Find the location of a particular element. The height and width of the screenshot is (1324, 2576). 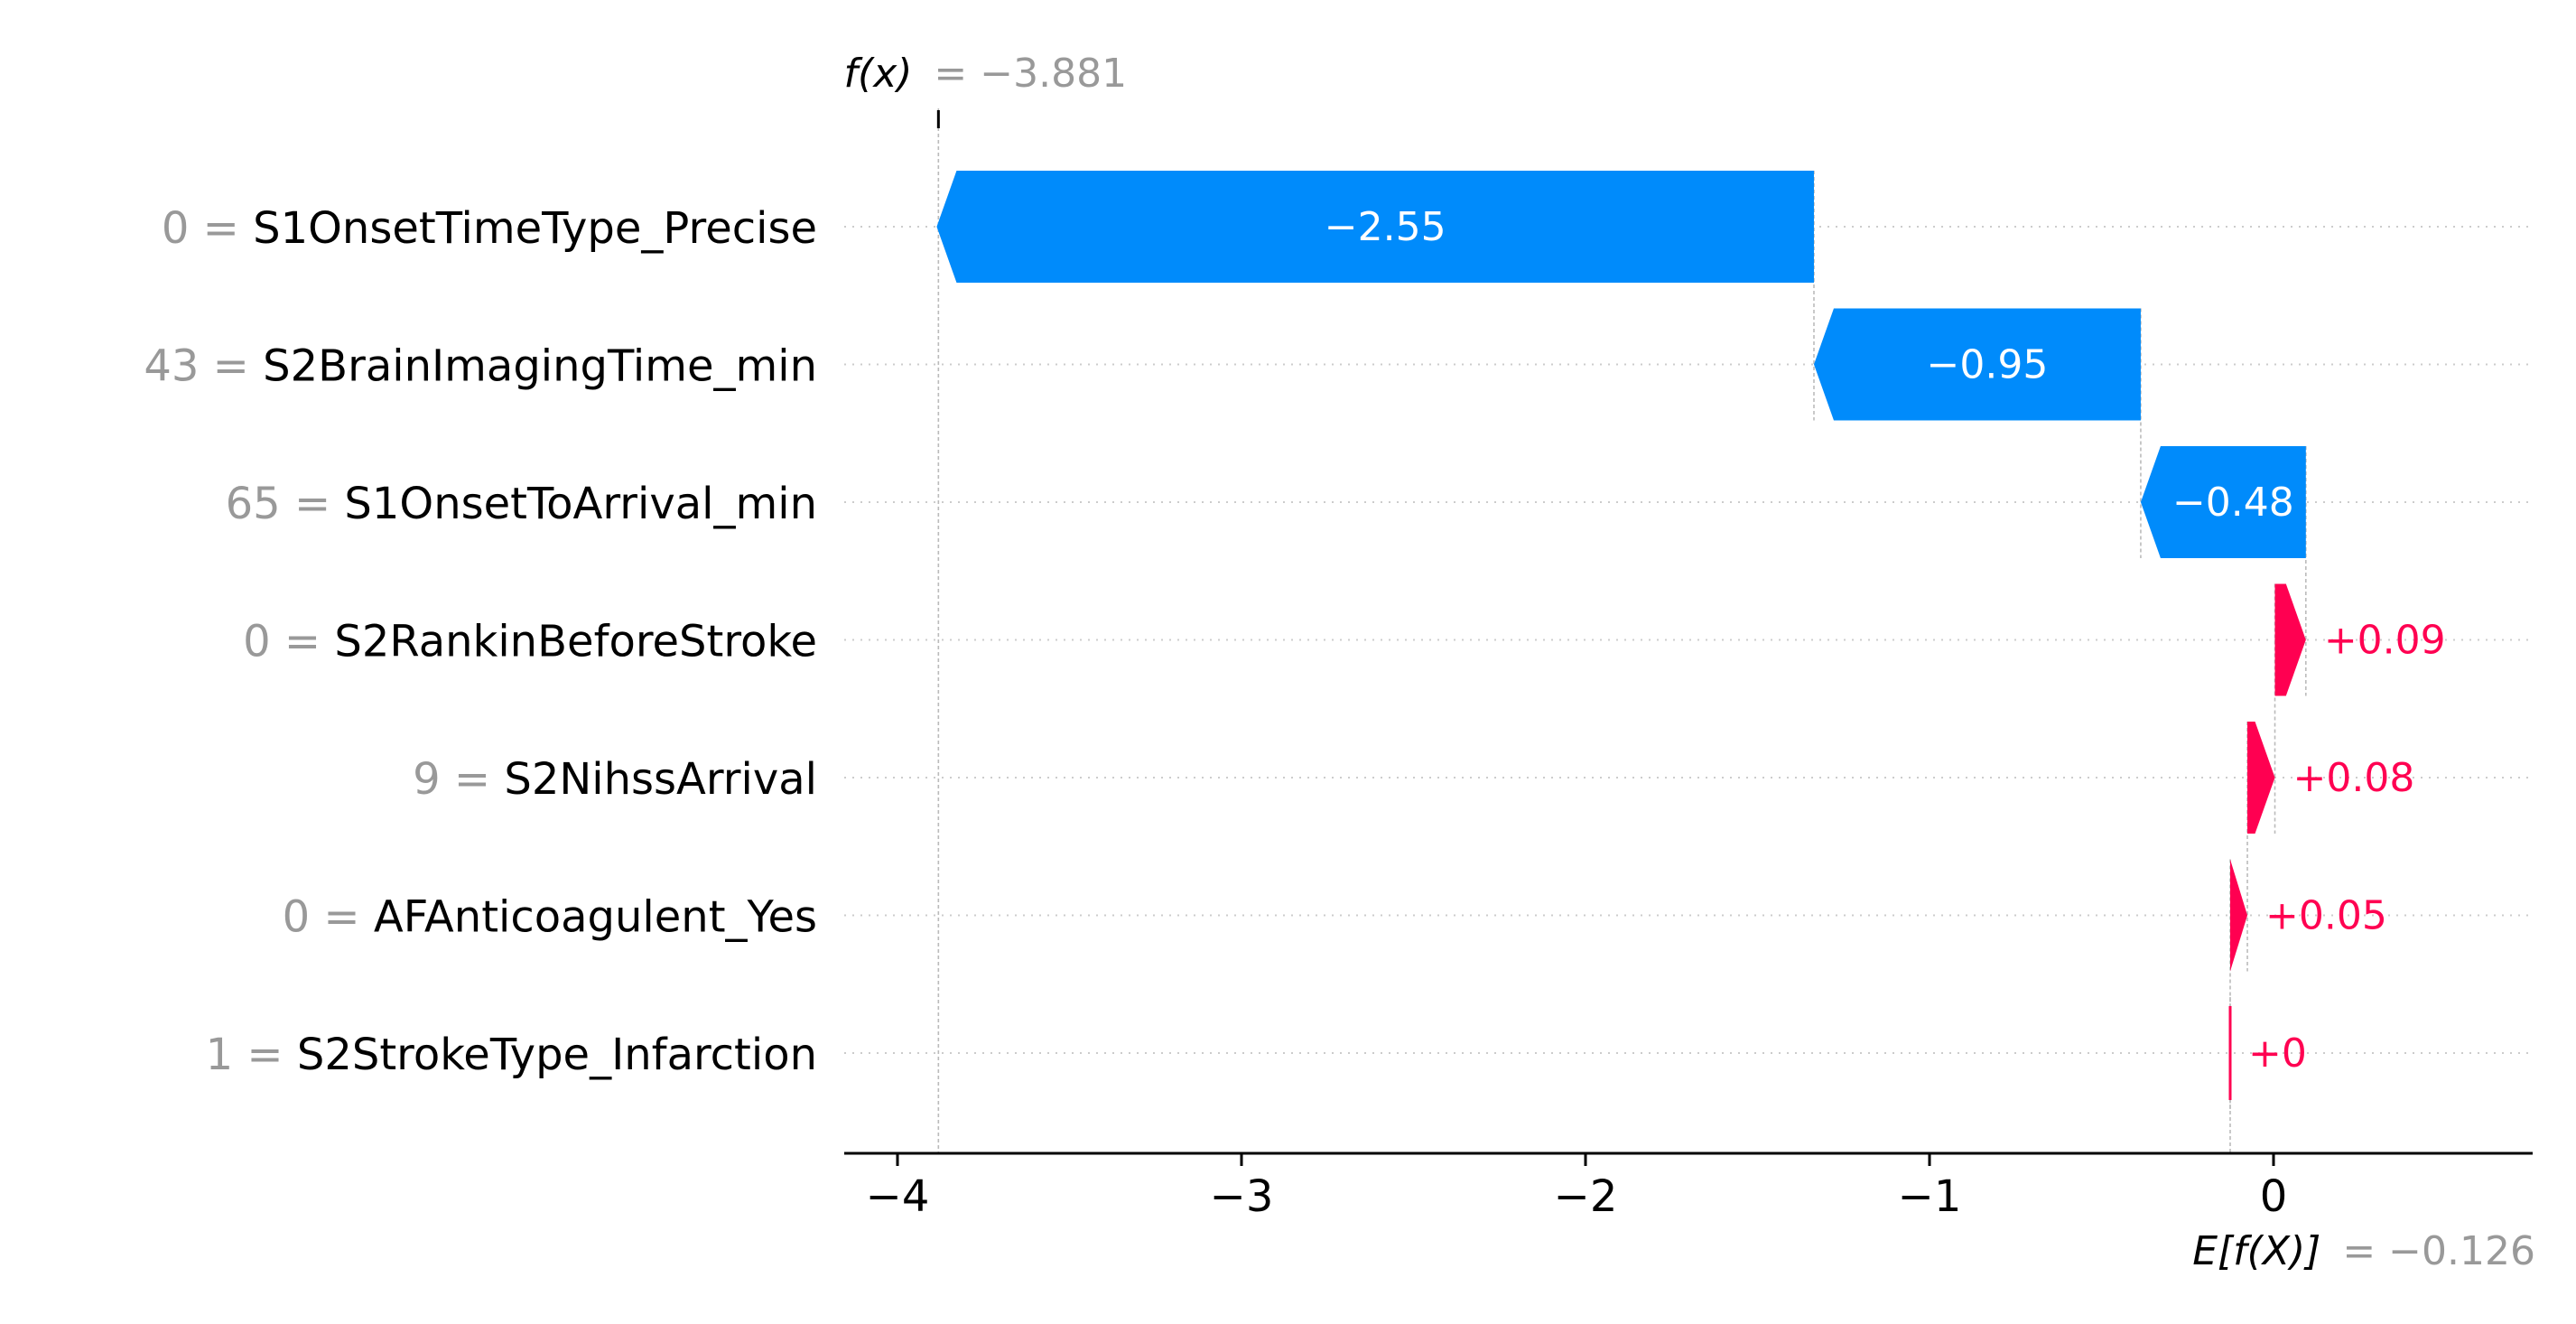

feature-label: 0 = S2RankinBeforeStroke is located at coordinates (530, 642).